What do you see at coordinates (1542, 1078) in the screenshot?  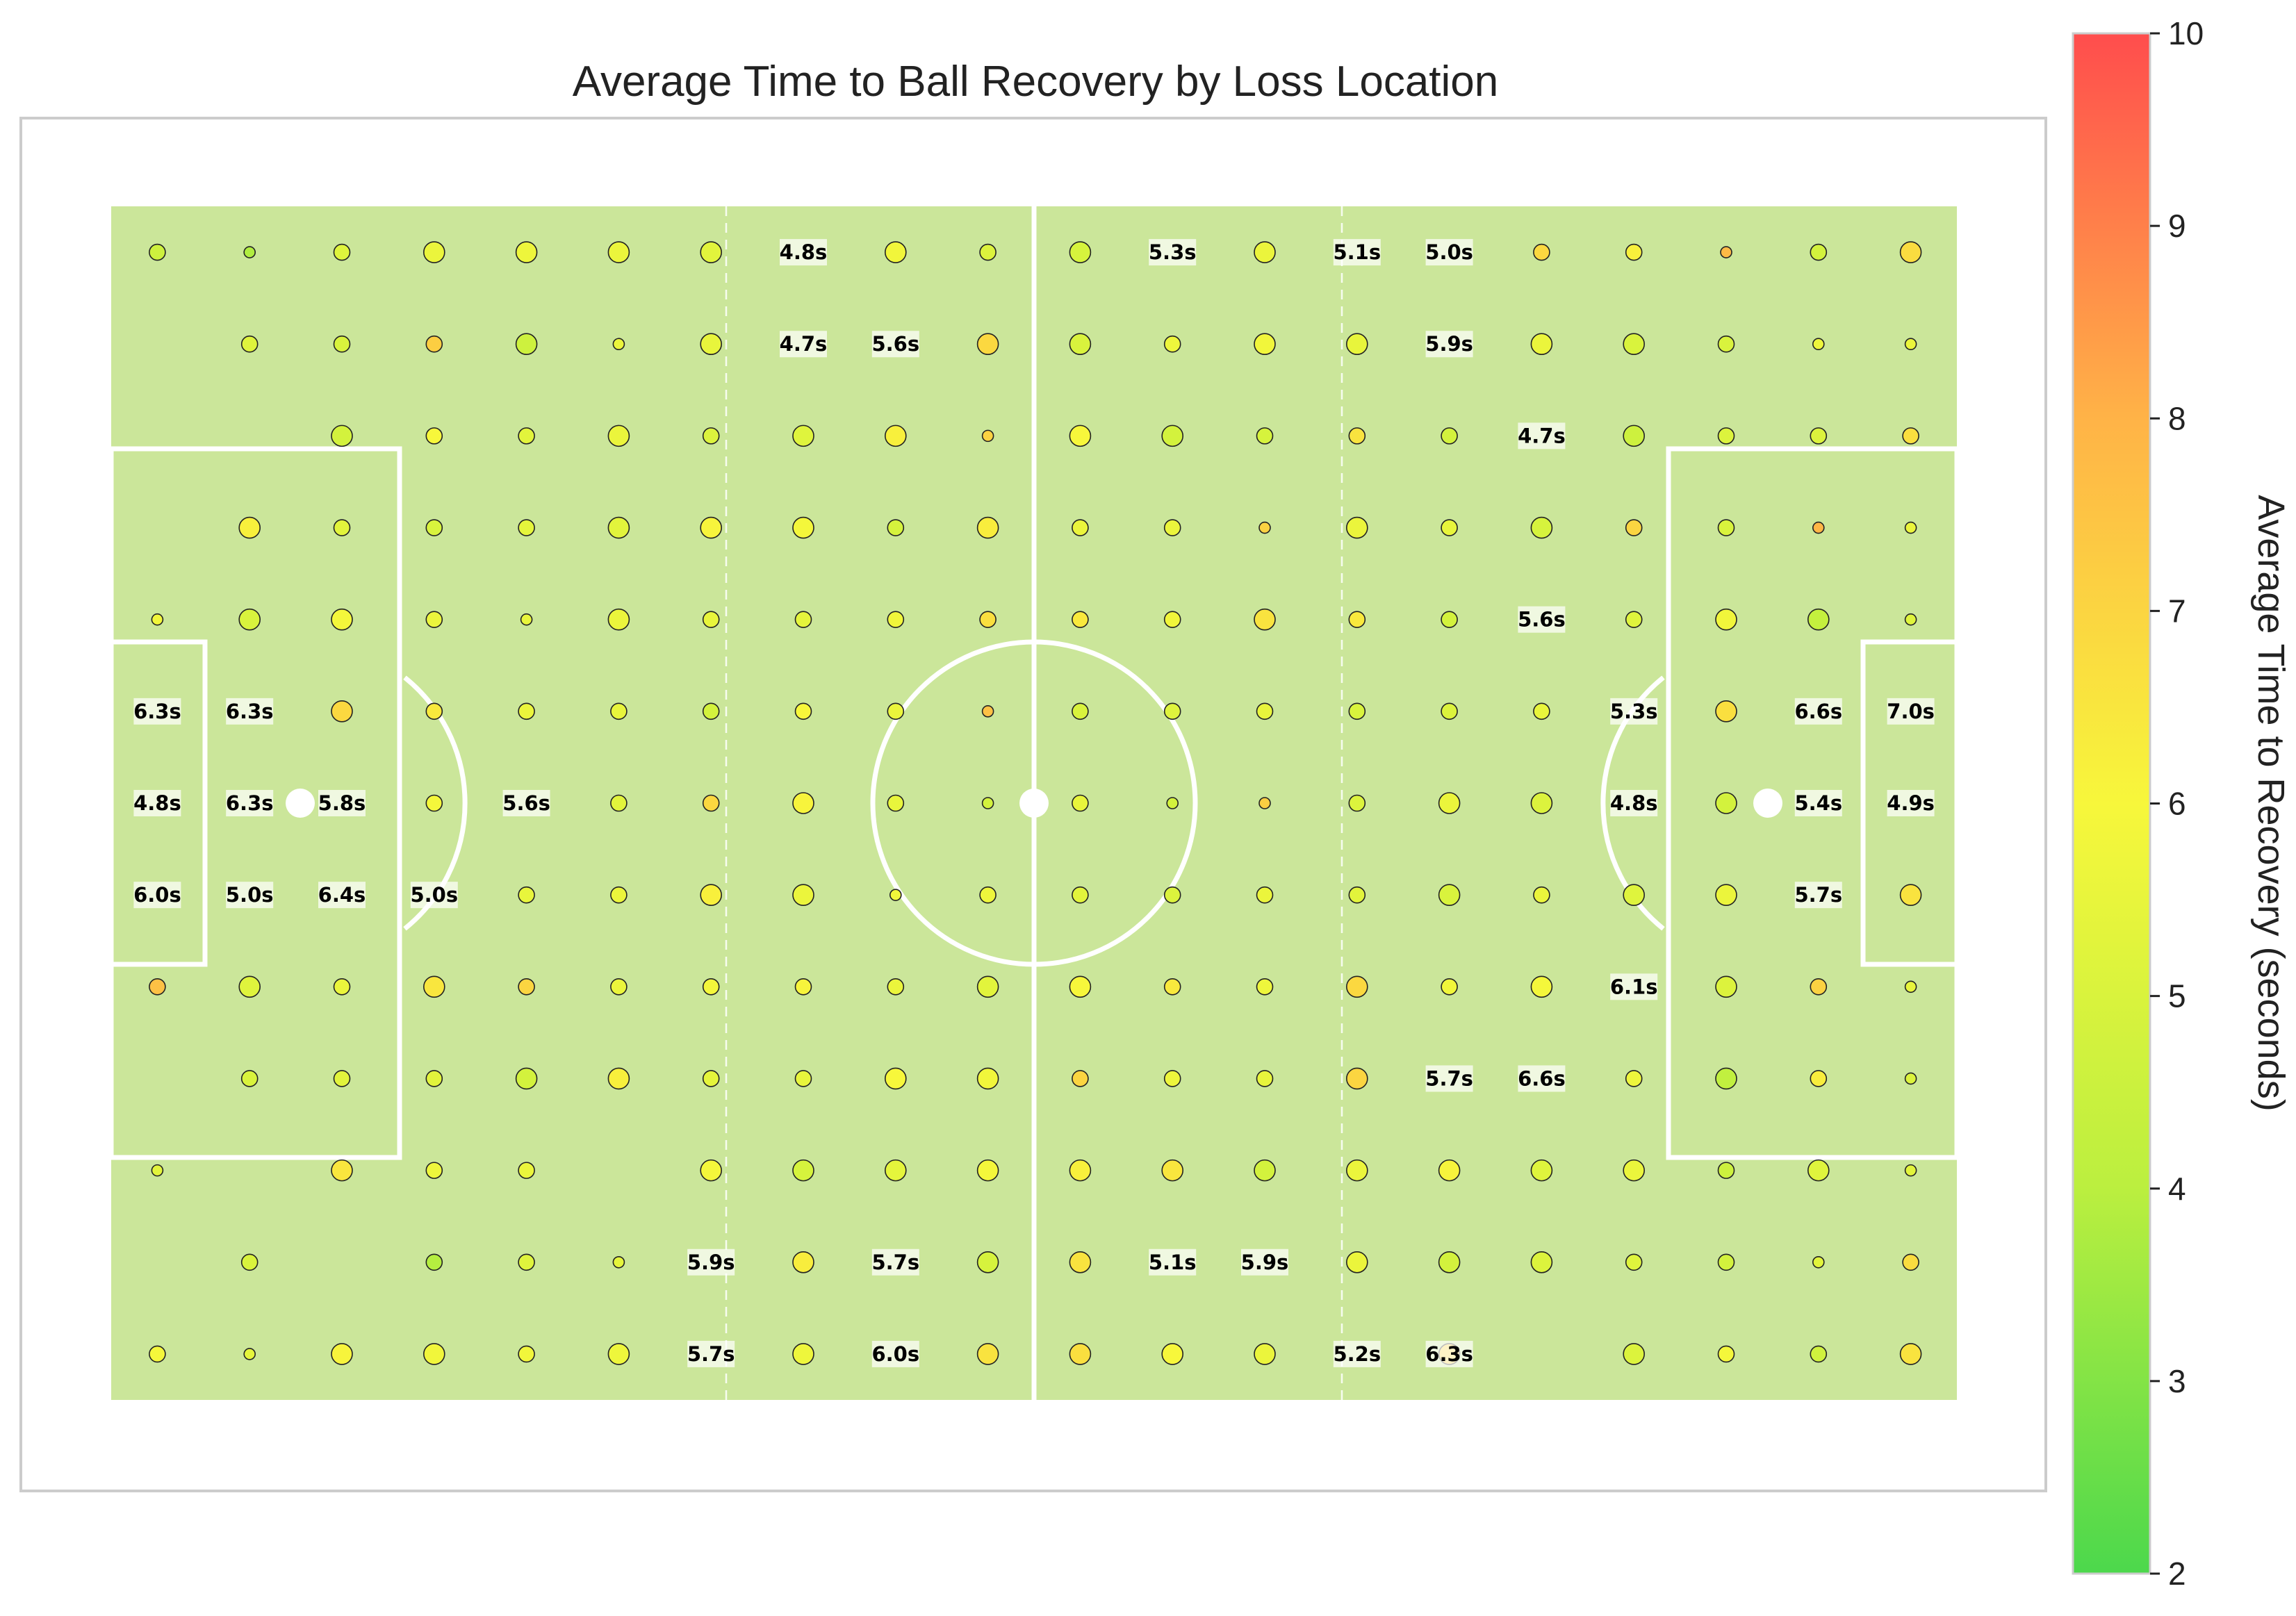 I see `data-label: 6.6s` at bounding box center [1542, 1078].